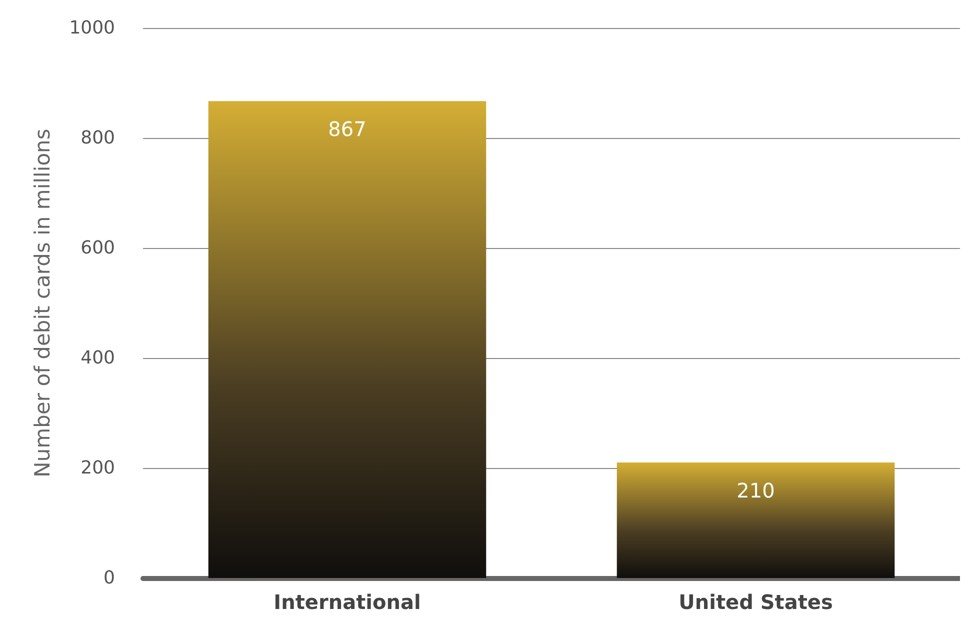 The height and width of the screenshot is (632, 968). Describe the element at coordinates (347, 129) in the screenshot. I see `data-label: 867` at that location.